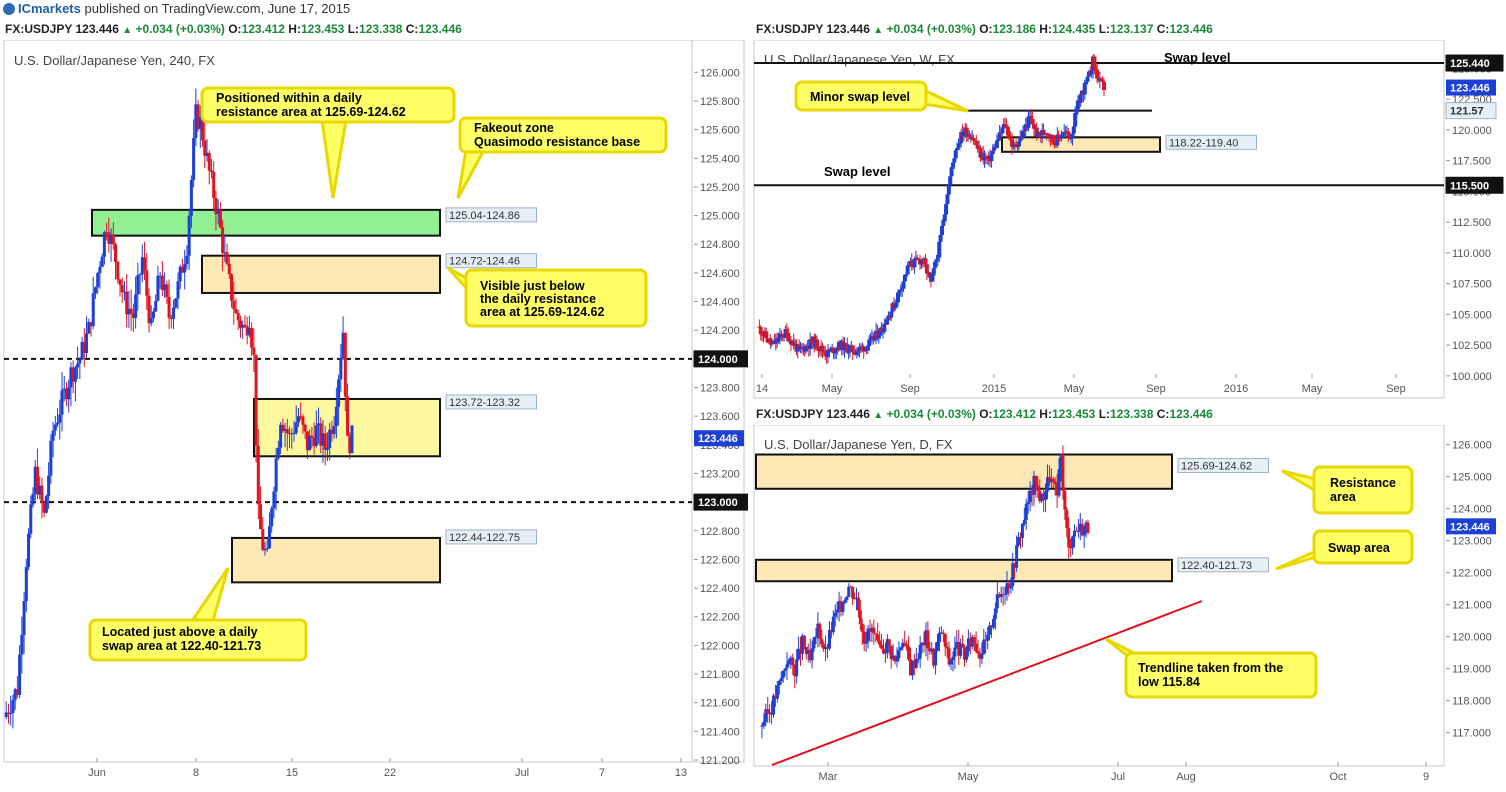 This screenshot has width=1506, height=792. I want to click on zone-green, so click(266, 222).